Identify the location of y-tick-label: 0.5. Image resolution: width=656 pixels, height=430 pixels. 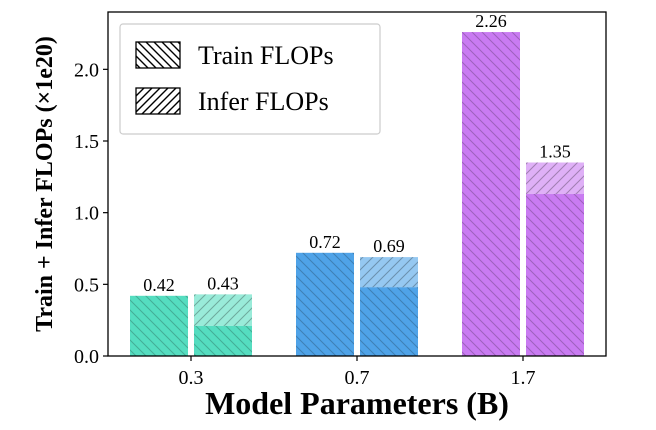
(86, 285).